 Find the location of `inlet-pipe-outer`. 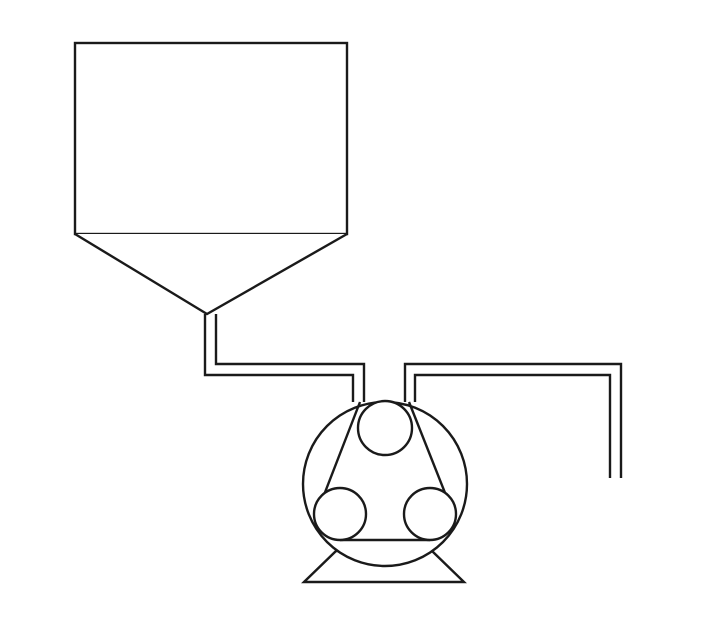

inlet-pipe-outer is located at coordinates (279, 358).